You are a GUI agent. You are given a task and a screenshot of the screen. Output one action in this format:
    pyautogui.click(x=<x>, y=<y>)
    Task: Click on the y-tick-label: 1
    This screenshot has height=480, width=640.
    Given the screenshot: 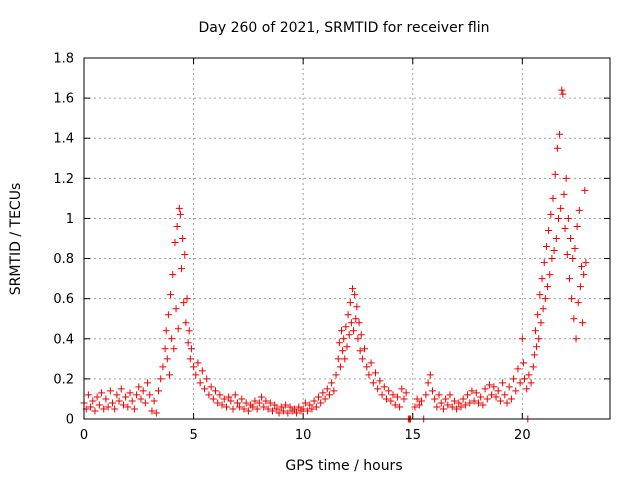 What is the action you would take?
    pyautogui.click(x=70, y=219)
    